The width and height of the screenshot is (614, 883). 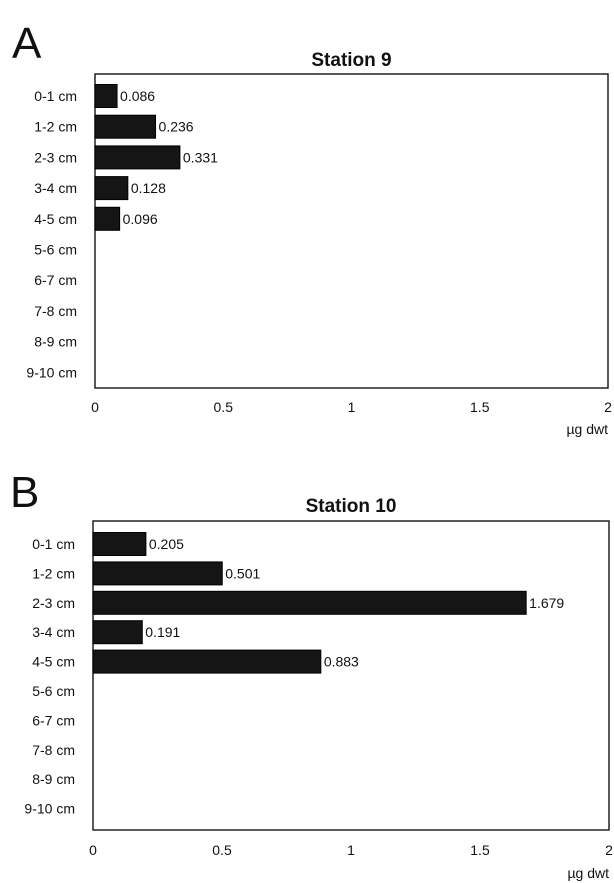 I want to click on data-label: 0.501, so click(x=242, y=573).